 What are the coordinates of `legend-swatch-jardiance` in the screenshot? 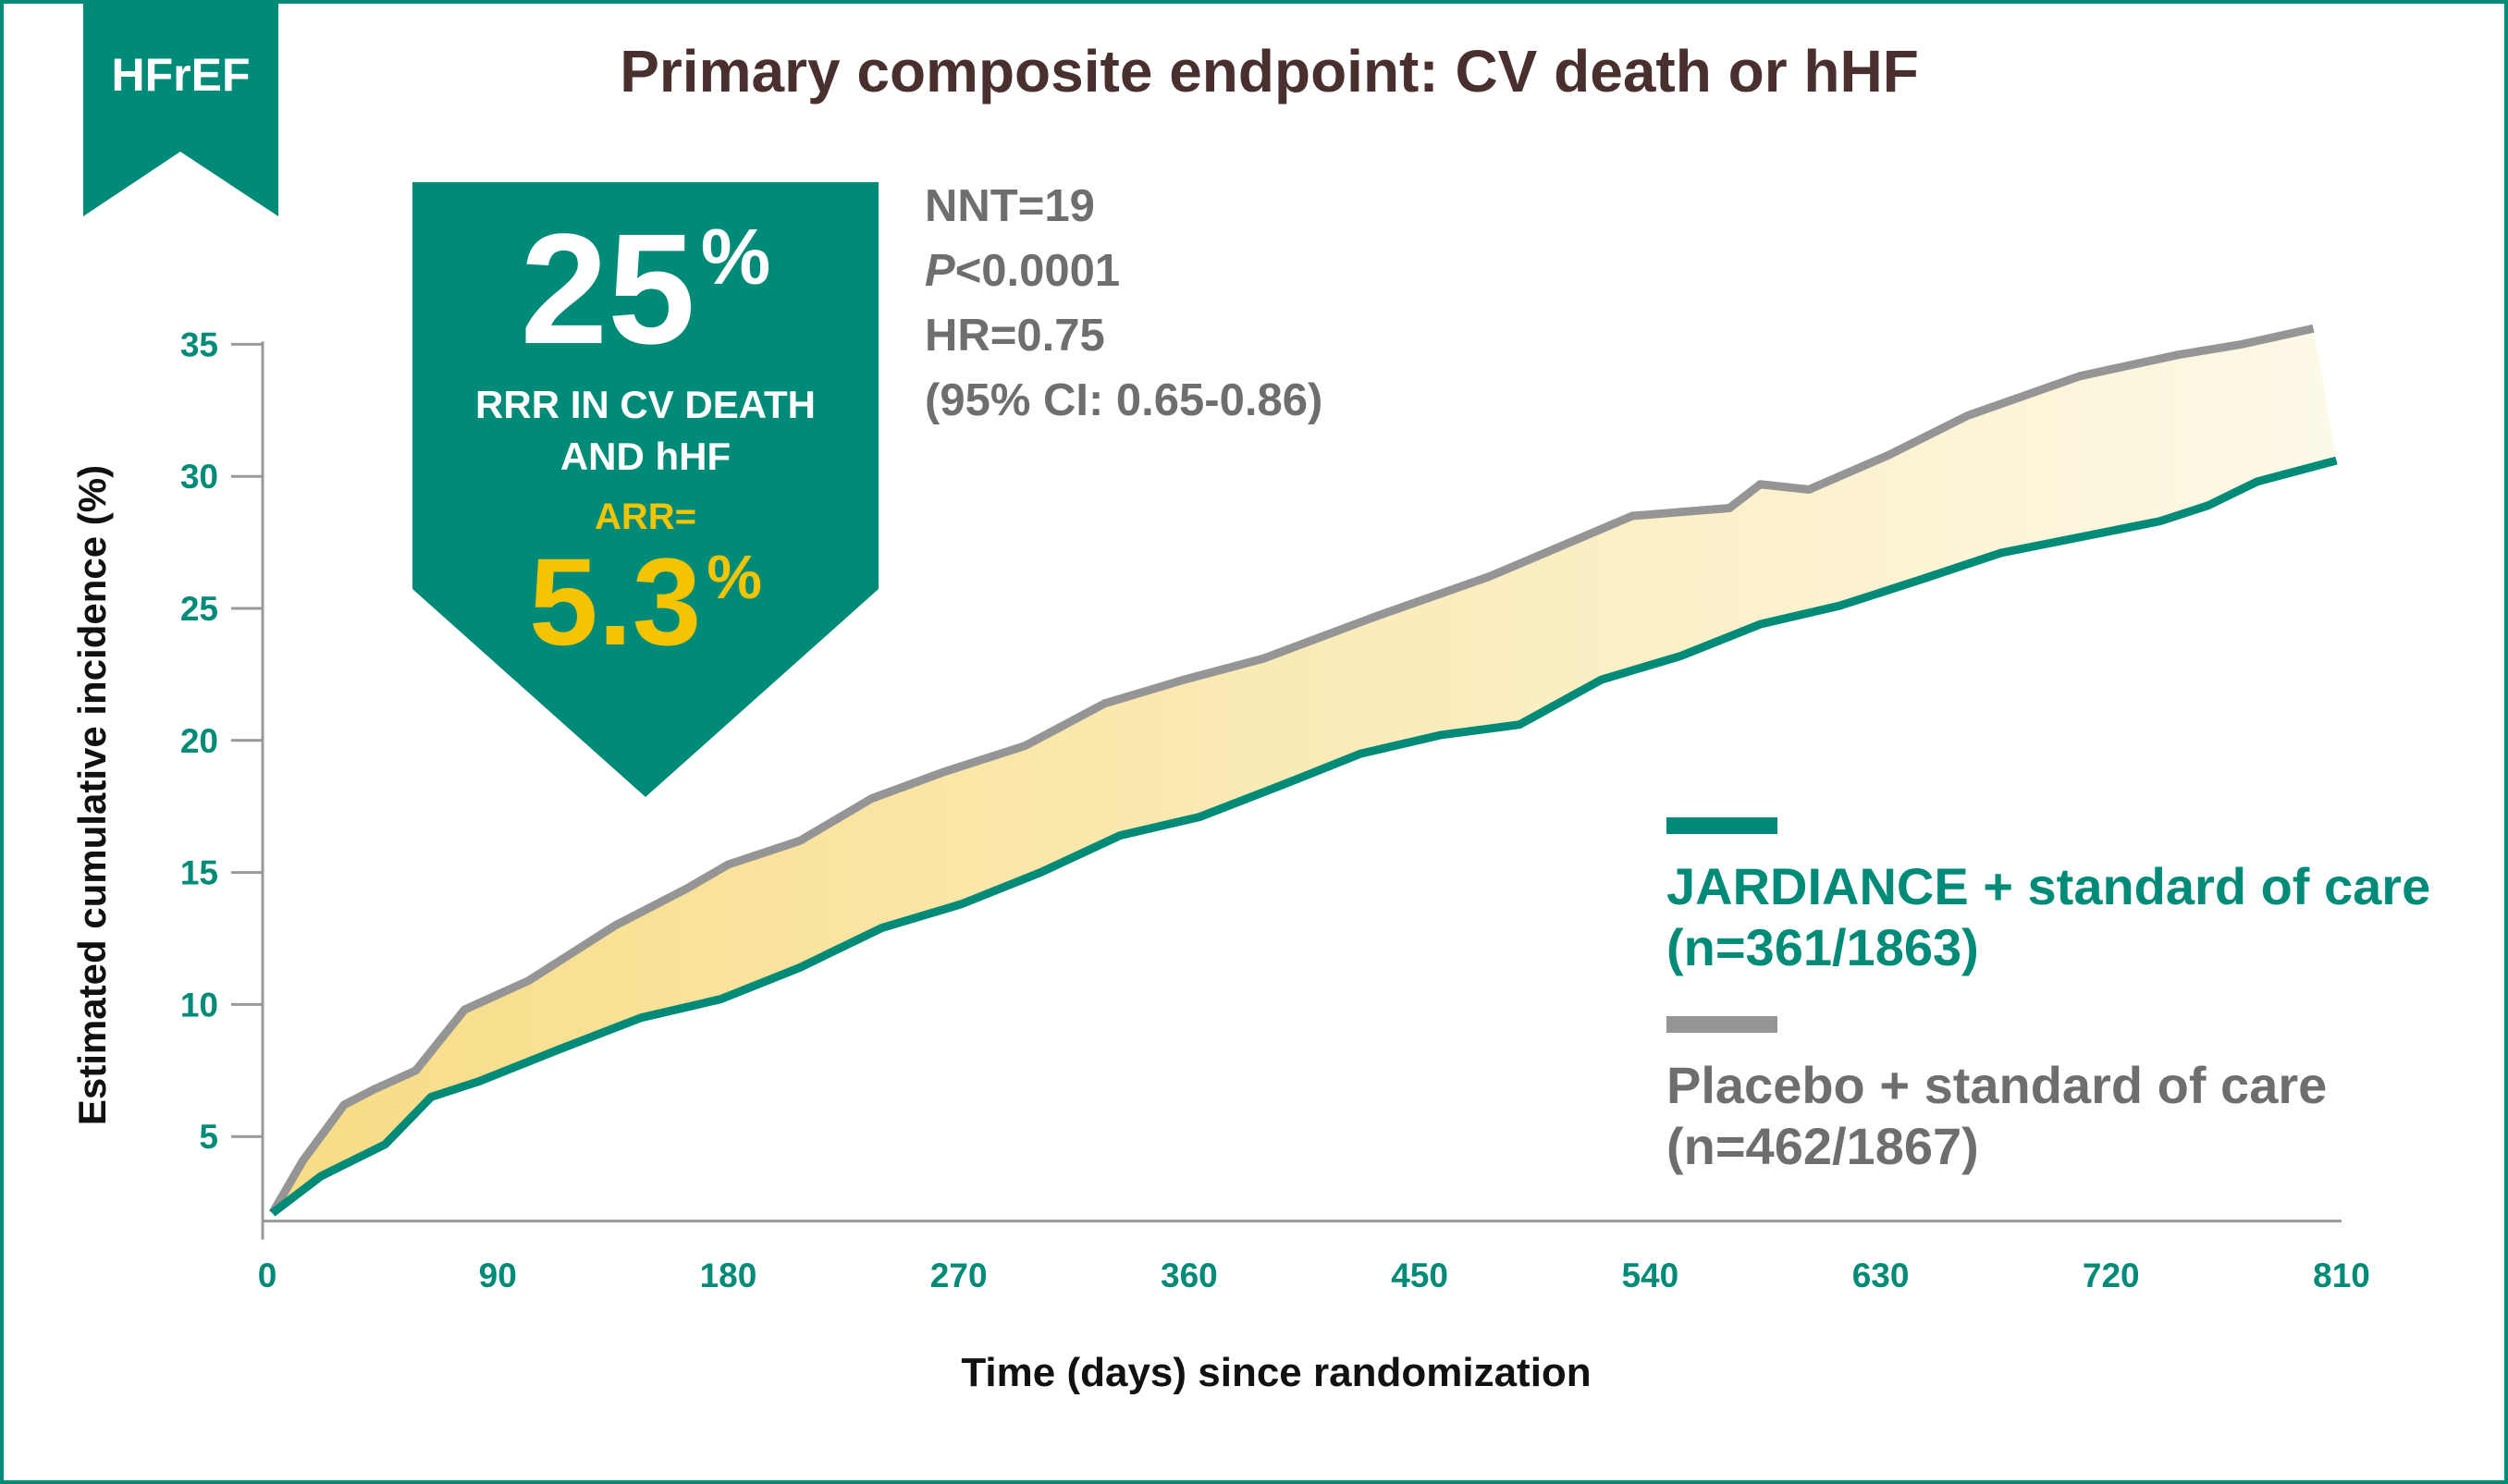 It's located at (1721, 825).